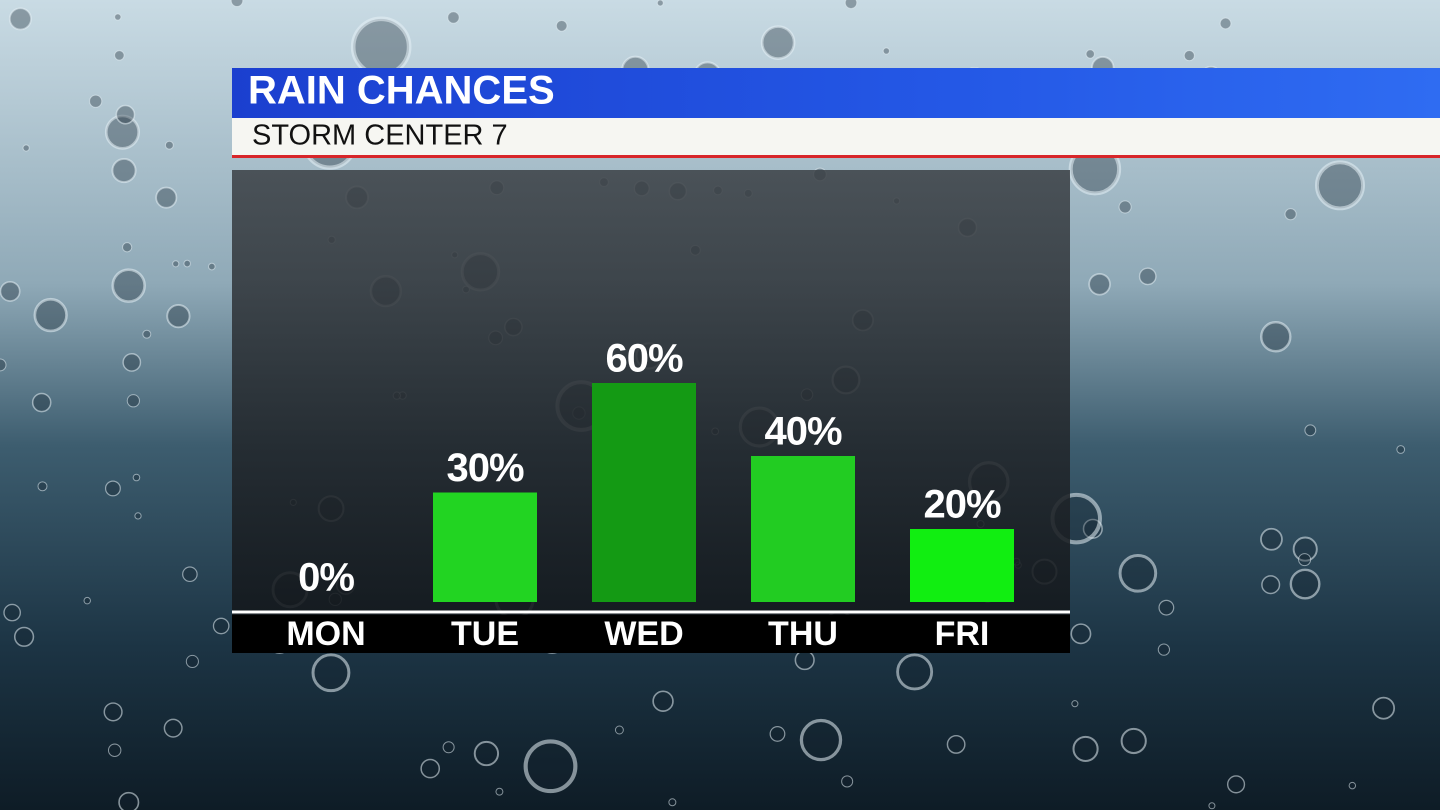  Describe the element at coordinates (961, 505) in the screenshot. I see `value-label: 20%` at that location.